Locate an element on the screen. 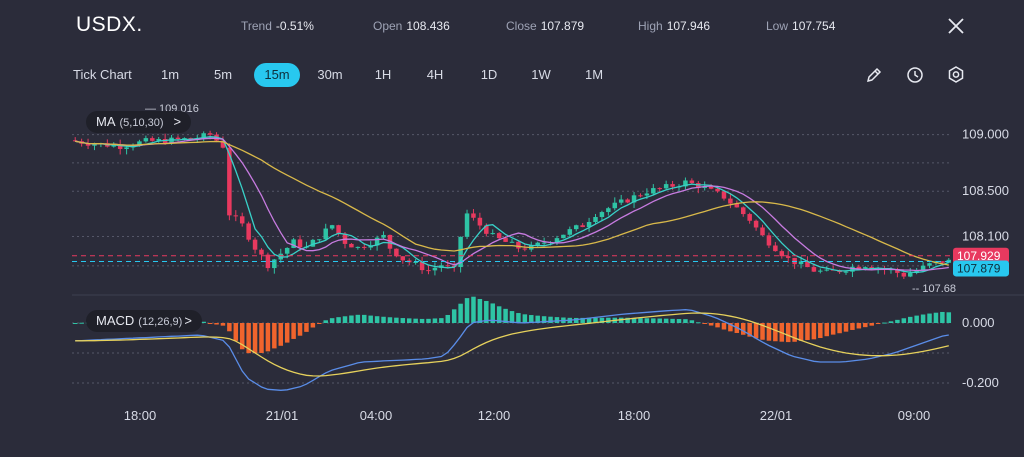 Image resolution: width=1024 pixels, height=457 pixels. ma-indicator-pill: MA (5,10,30) > is located at coordinates (139, 122).